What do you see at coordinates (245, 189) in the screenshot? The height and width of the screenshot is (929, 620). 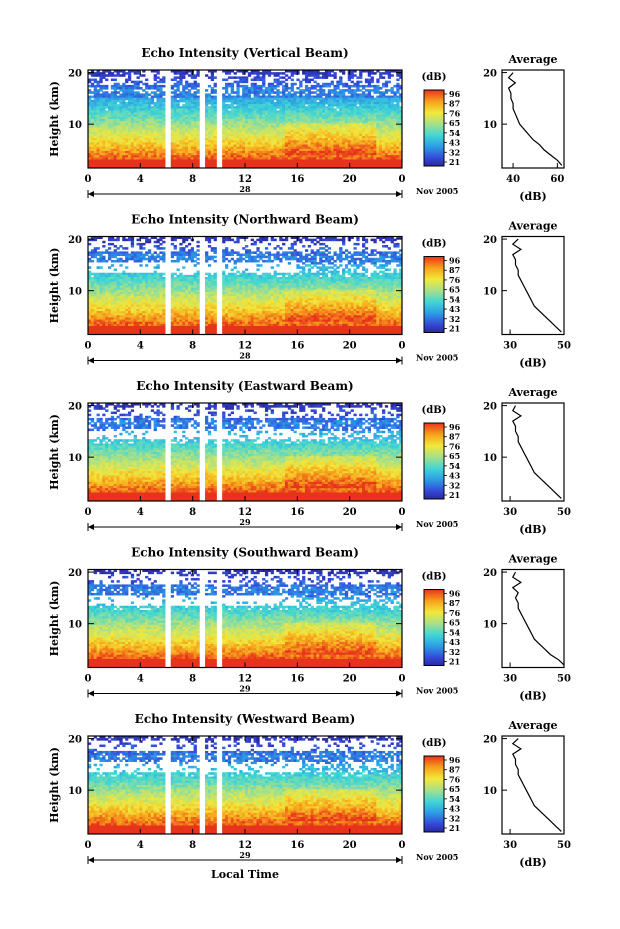 I see `date-label: 28` at bounding box center [245, 189].